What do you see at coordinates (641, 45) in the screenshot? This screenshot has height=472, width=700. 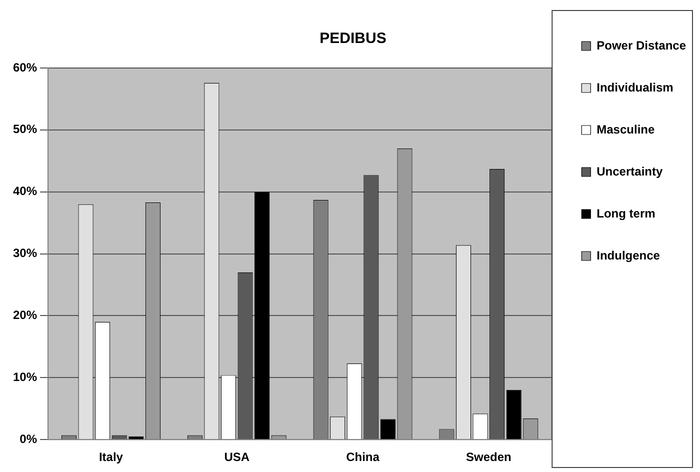 I see `legend-label: Power Distance` at bounding box center [641, 45].